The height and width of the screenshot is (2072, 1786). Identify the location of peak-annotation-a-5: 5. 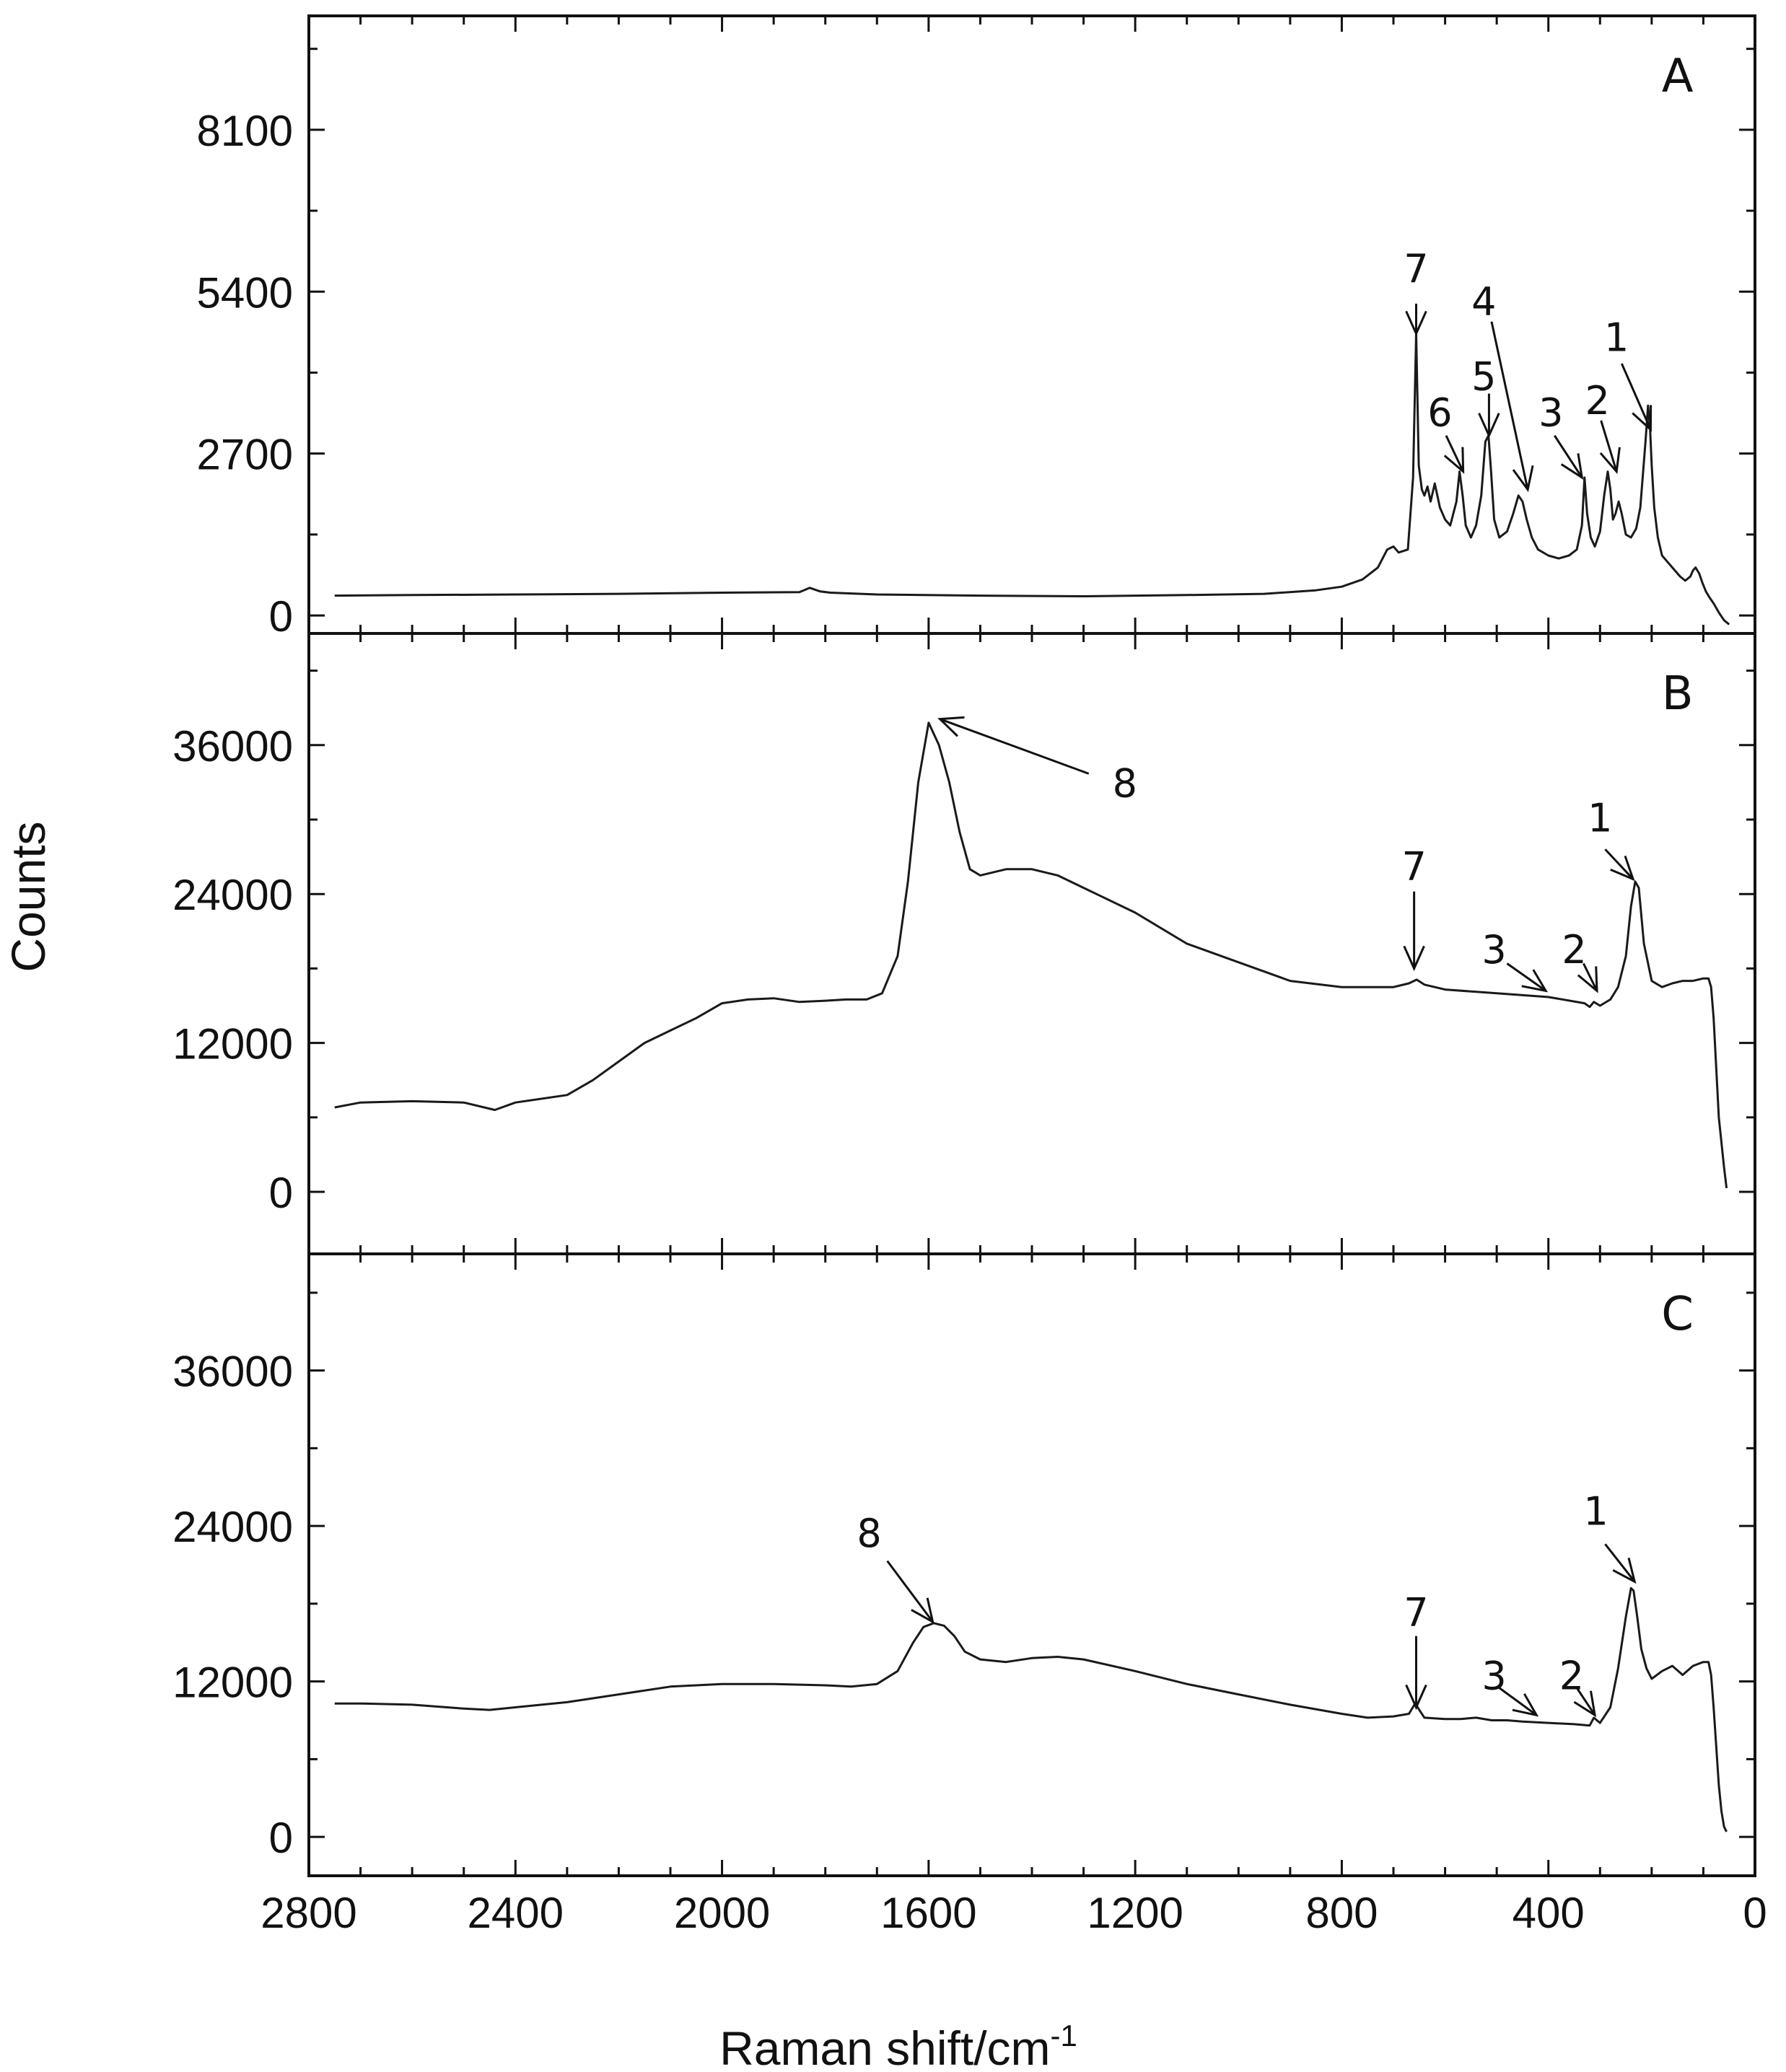
(1485, 396).